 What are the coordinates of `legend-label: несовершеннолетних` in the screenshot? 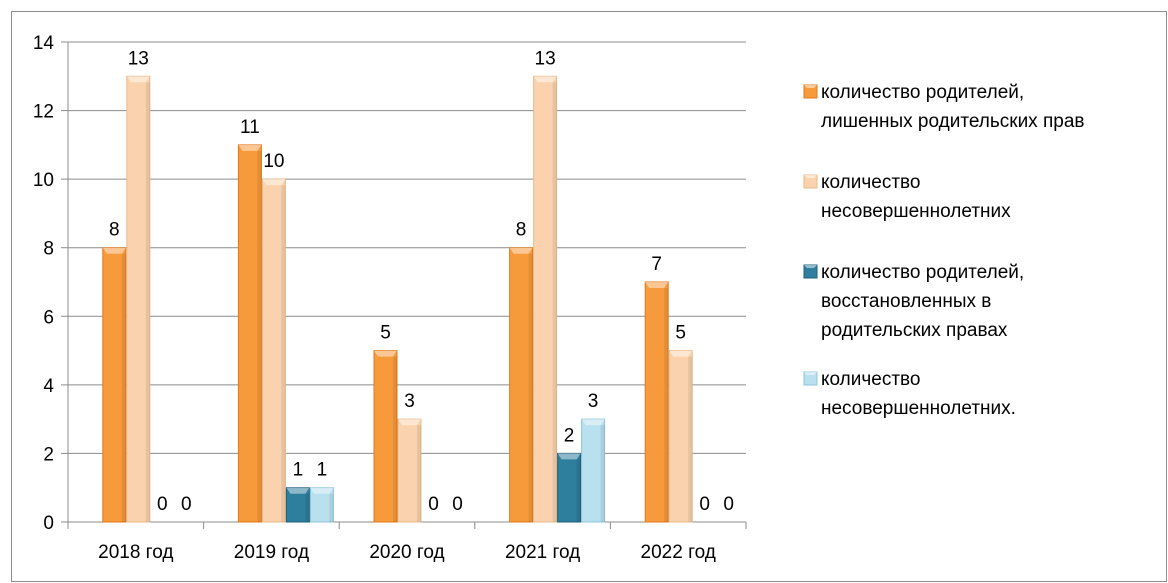 It's located at (916, 211).